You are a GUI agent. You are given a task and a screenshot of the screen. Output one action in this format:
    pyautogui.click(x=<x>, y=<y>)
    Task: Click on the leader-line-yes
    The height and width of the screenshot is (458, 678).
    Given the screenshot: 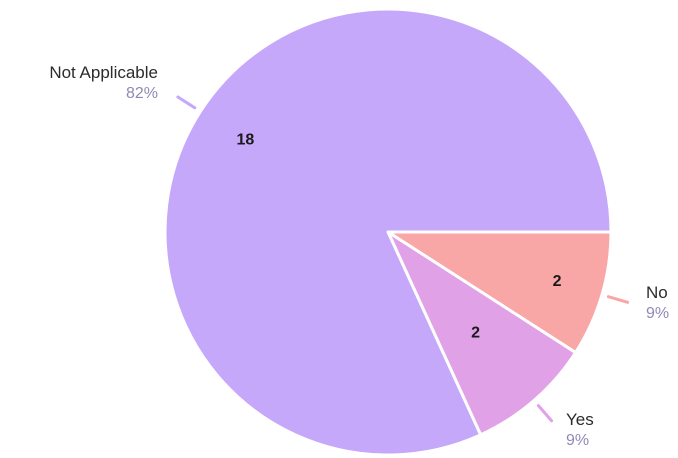 What is the action you would take?
    pyautogui.click(x=545, y=413)
    